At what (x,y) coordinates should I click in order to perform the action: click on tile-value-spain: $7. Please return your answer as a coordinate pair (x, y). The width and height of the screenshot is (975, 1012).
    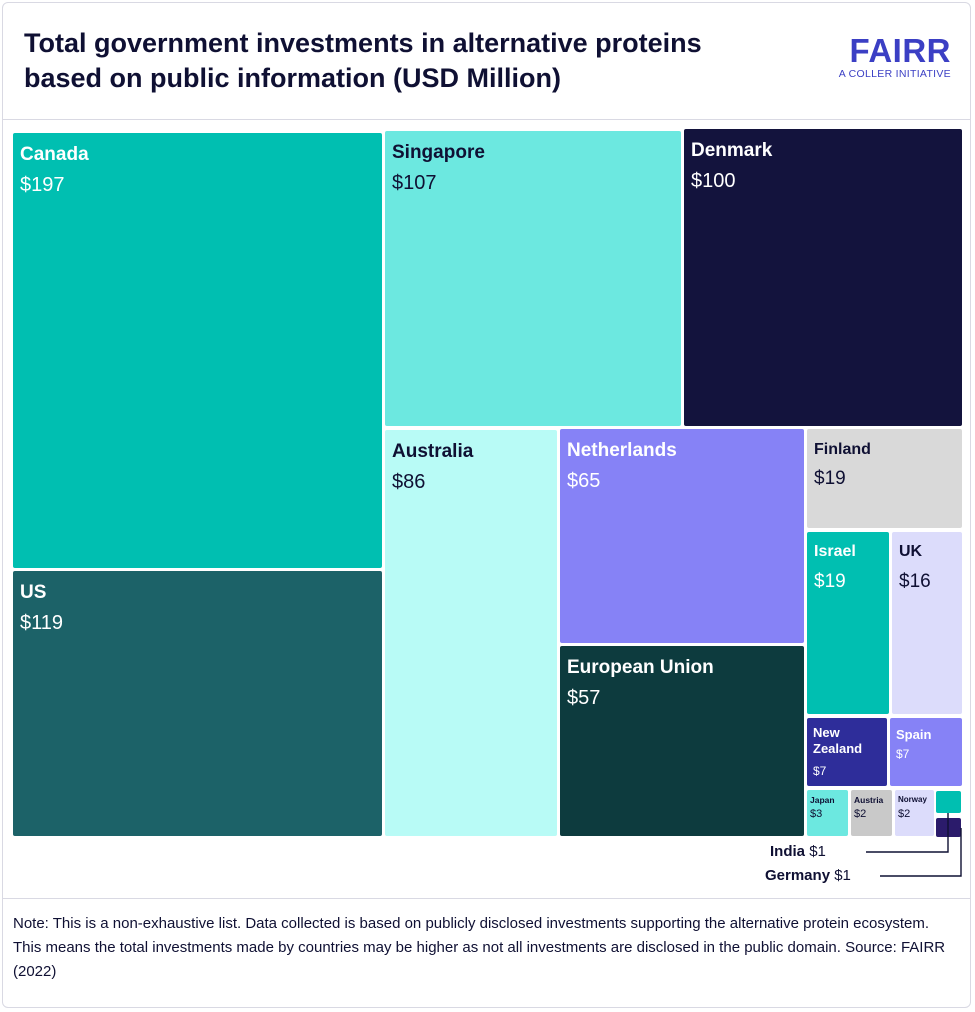
    Looking at the image, I should click on (903, 754).